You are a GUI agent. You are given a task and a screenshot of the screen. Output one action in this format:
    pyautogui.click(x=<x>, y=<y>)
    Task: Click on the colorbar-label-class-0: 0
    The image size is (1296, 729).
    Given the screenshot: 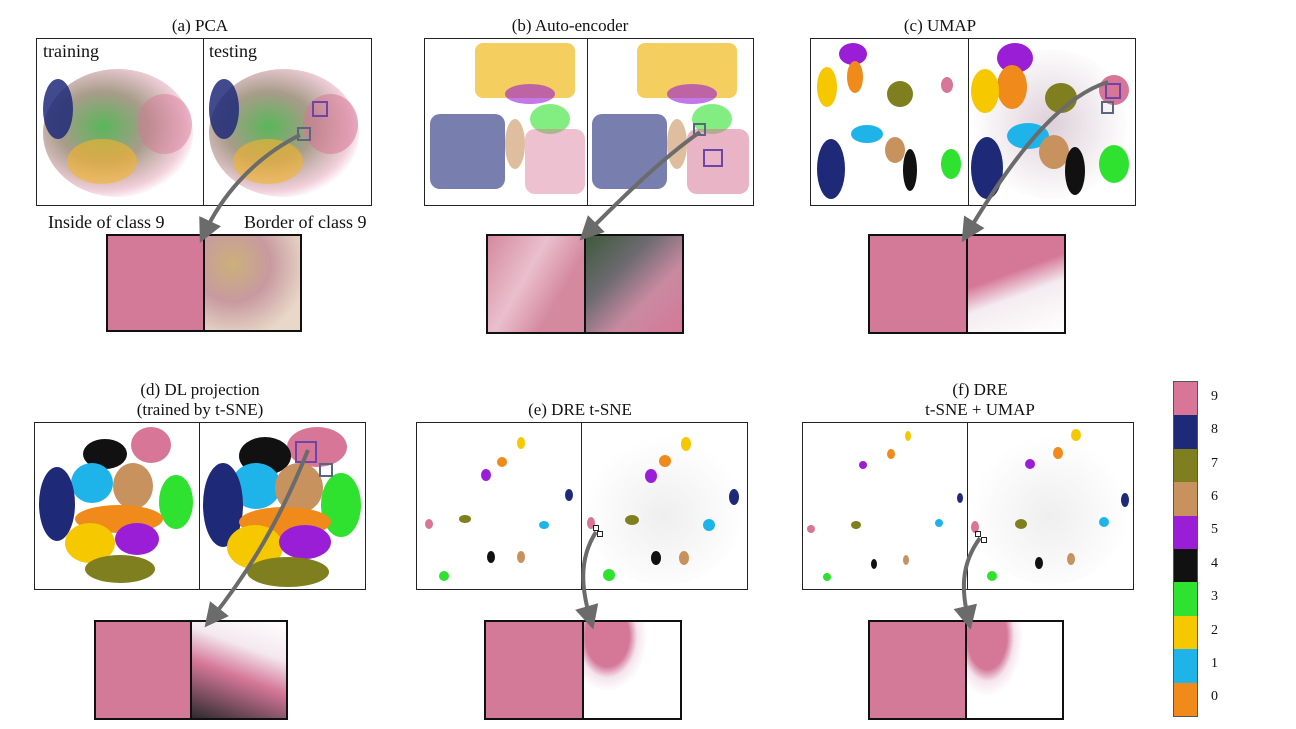 What is the action you would take?
    pyautogui.click(x=1214, y=697)
    